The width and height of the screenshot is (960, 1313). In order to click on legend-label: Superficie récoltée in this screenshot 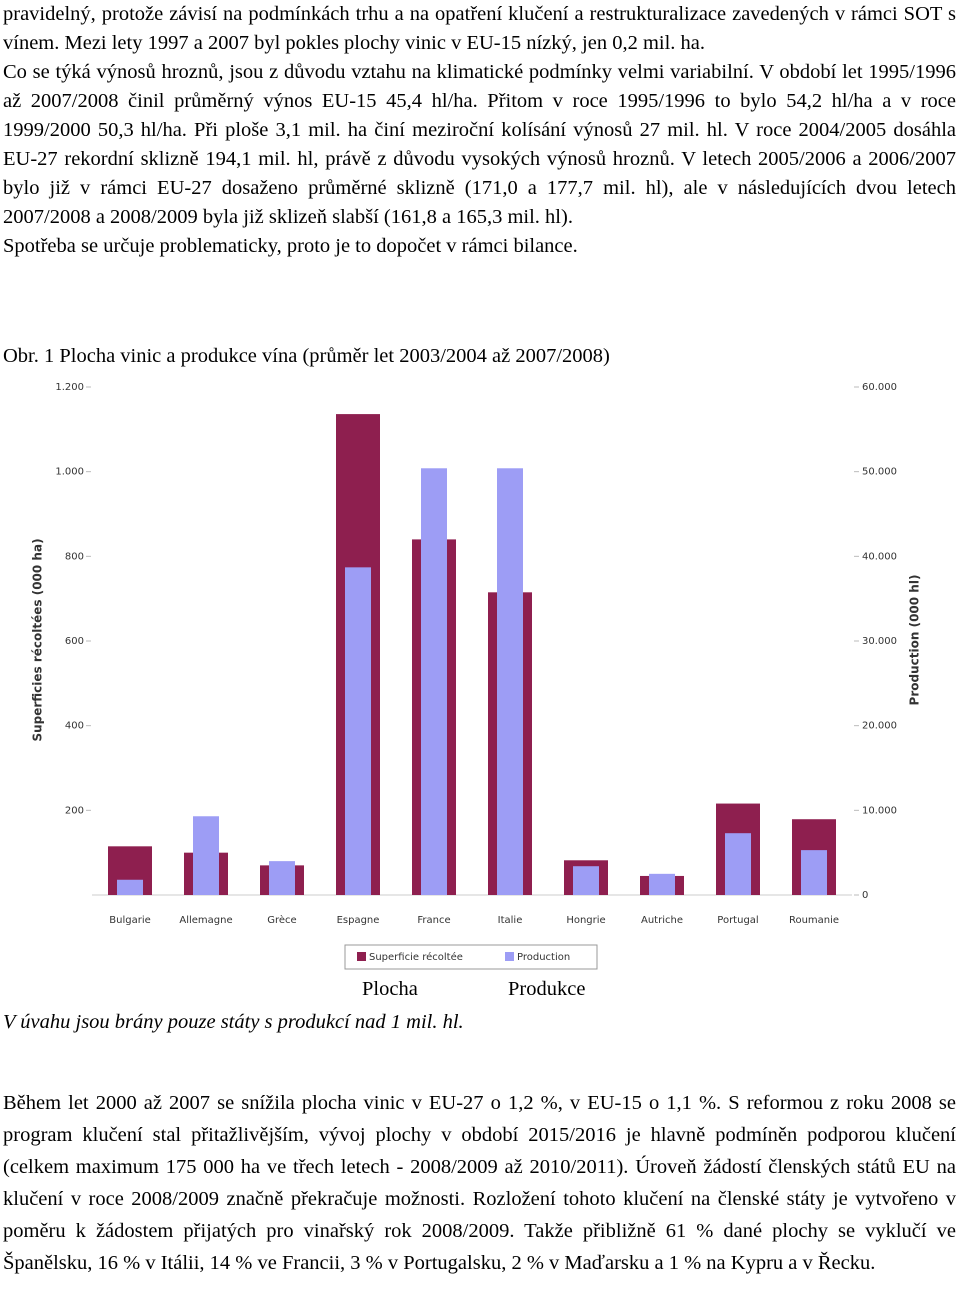, I will do `click(416, 957)`.